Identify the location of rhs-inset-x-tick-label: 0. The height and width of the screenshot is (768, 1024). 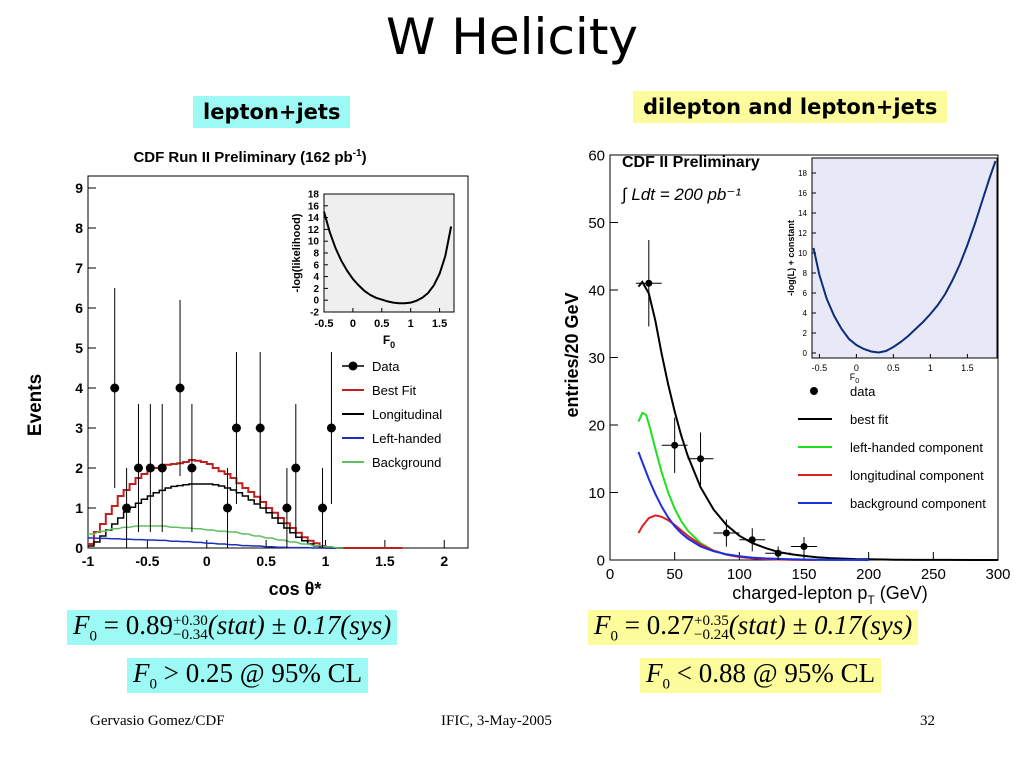
(856, 368).